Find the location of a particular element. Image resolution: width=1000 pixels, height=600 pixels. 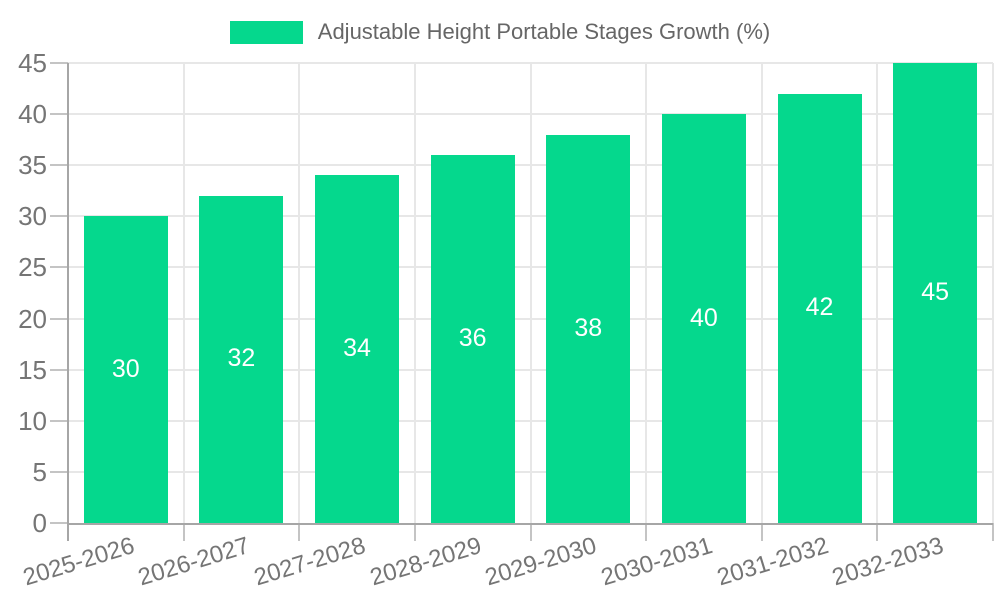

y-axis-tick-label: 45 is located at coordinates (32, 63).